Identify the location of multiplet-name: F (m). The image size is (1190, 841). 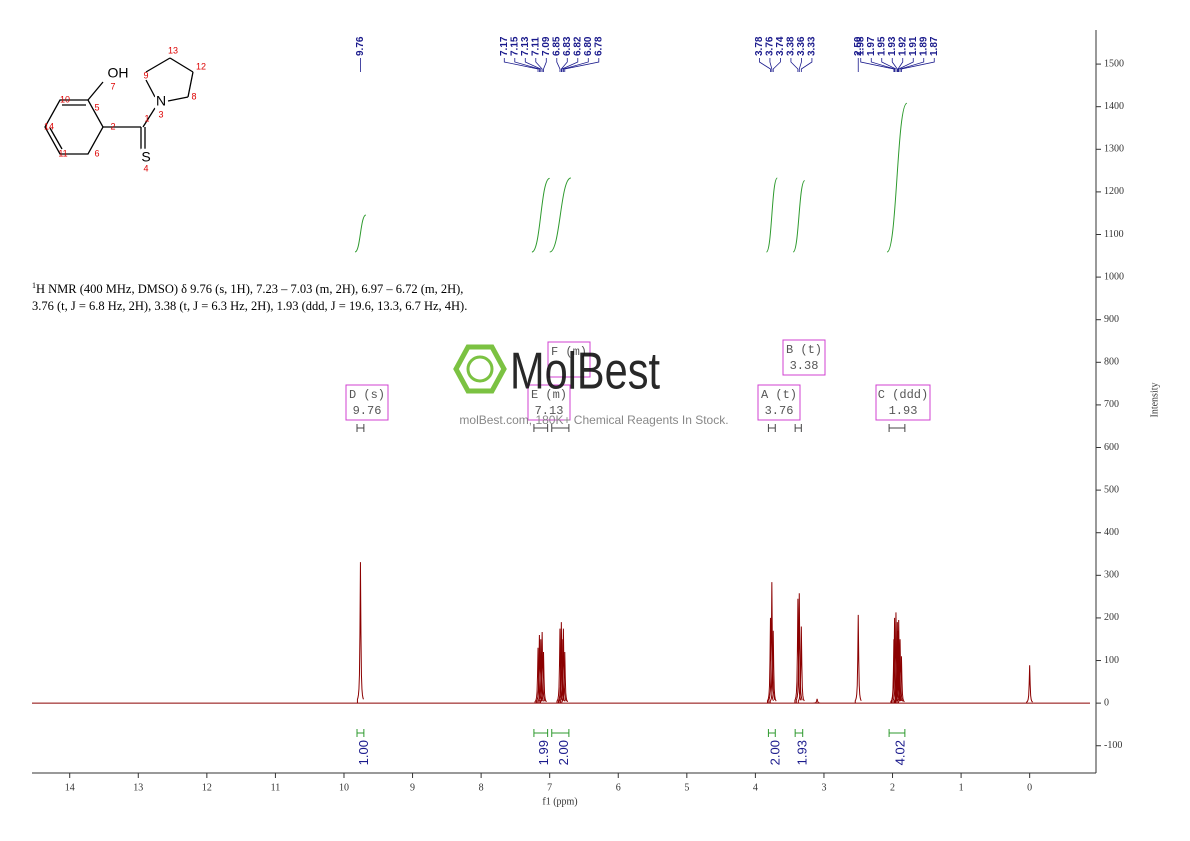
(569, 352).